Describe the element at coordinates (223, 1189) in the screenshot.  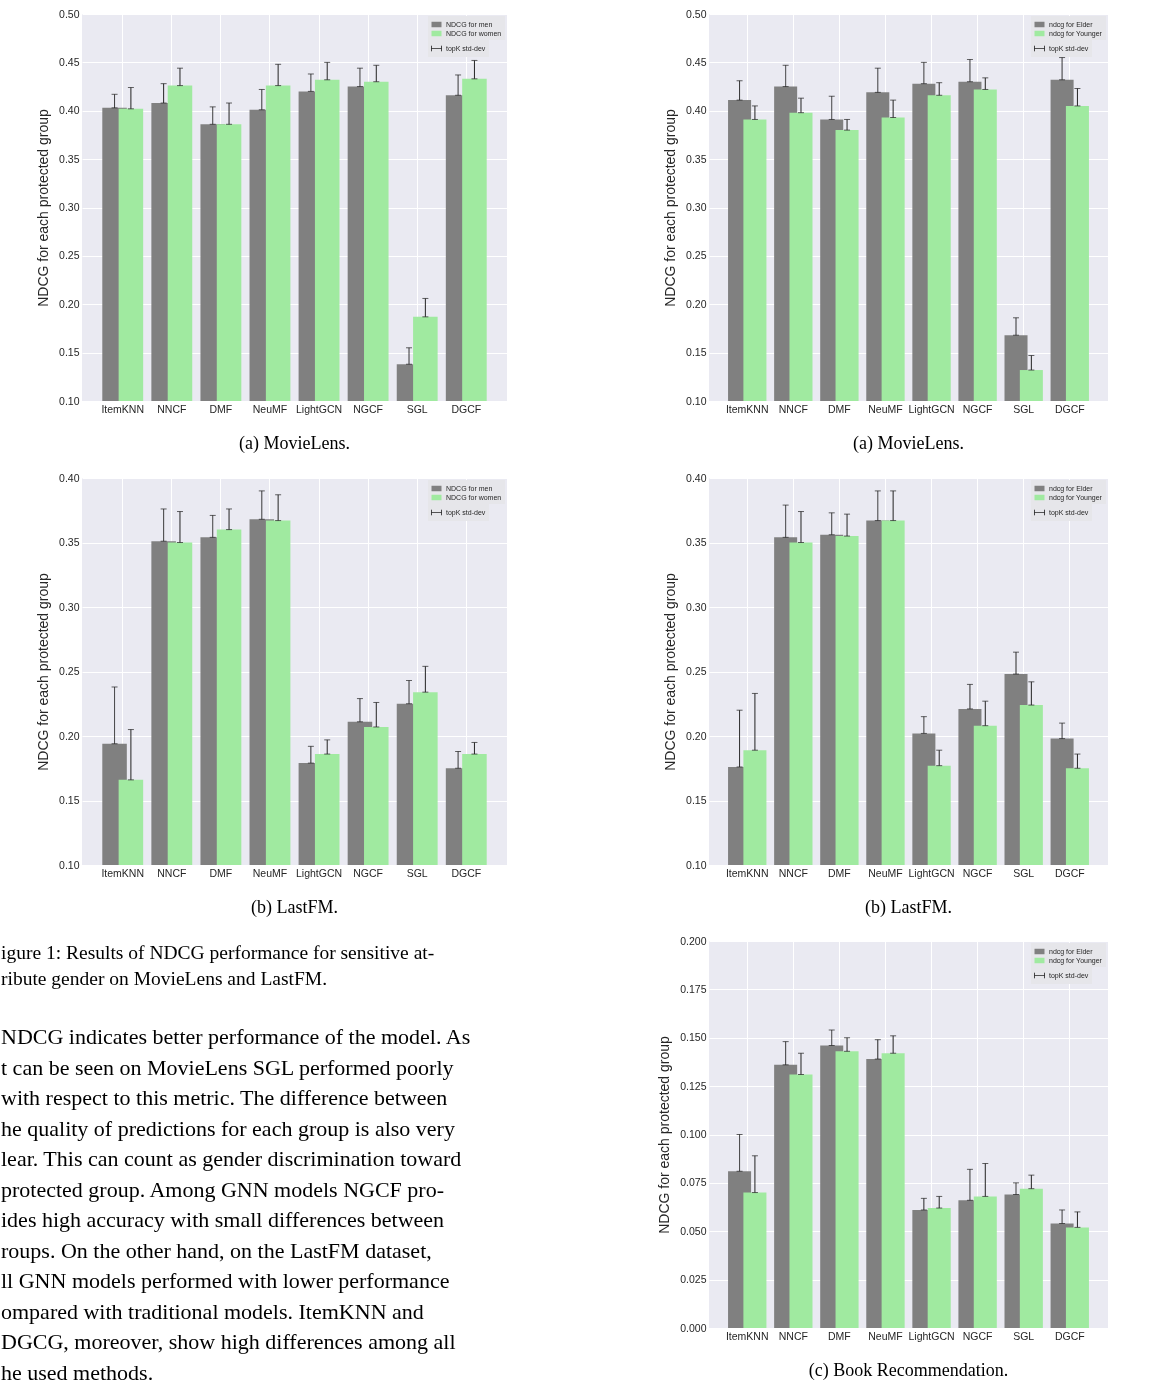
I see `text: protected group. Among GNN models NGCF pro-` at that location.